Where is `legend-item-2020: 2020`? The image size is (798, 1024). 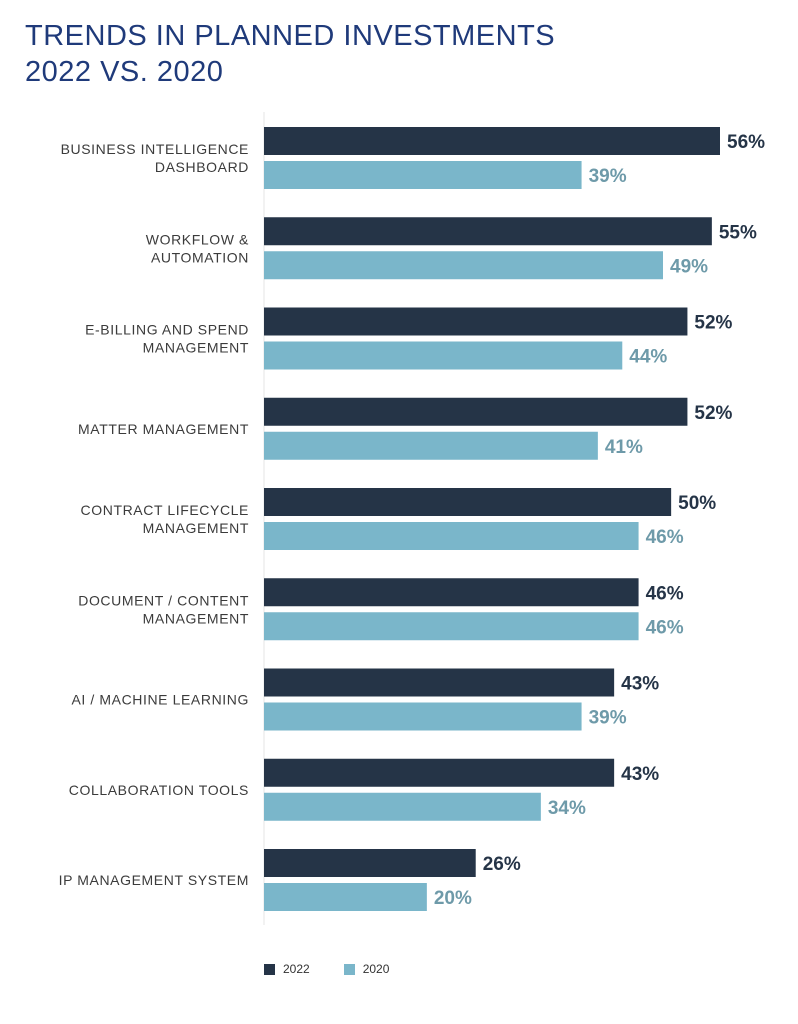
legend-item-2020: 2020 is located at coordinates (366, 969).